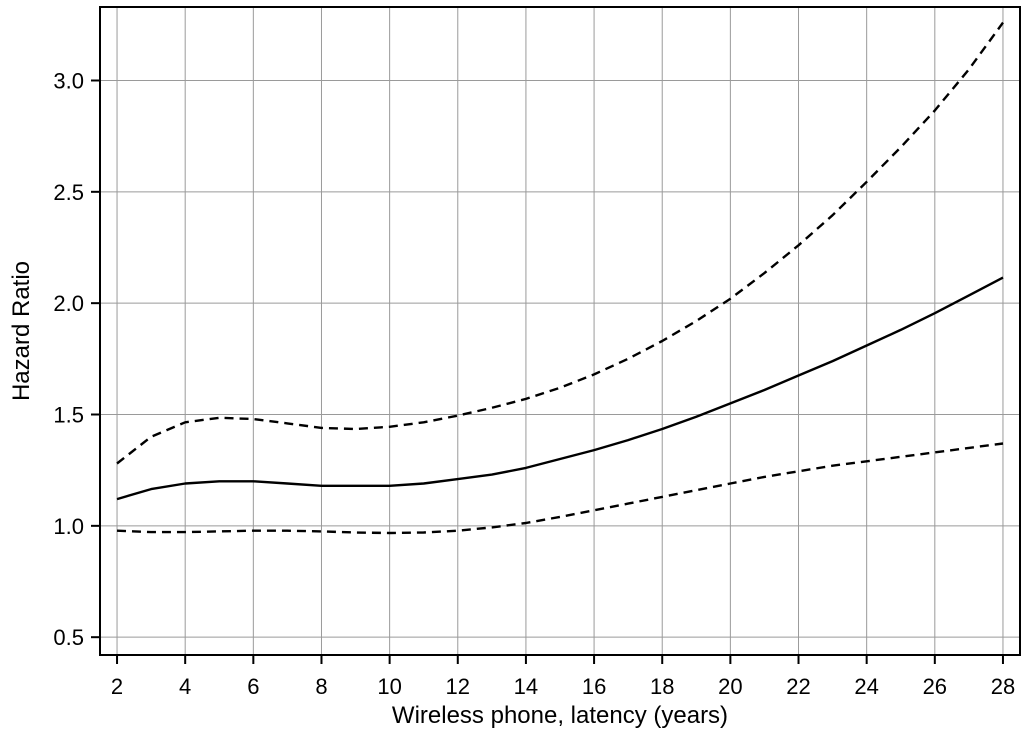 This screenshot has height=734, width=1024. Describe the element at coordinates (798, 686) in the screenshot. I see `x-tick-label: 22` at that location.